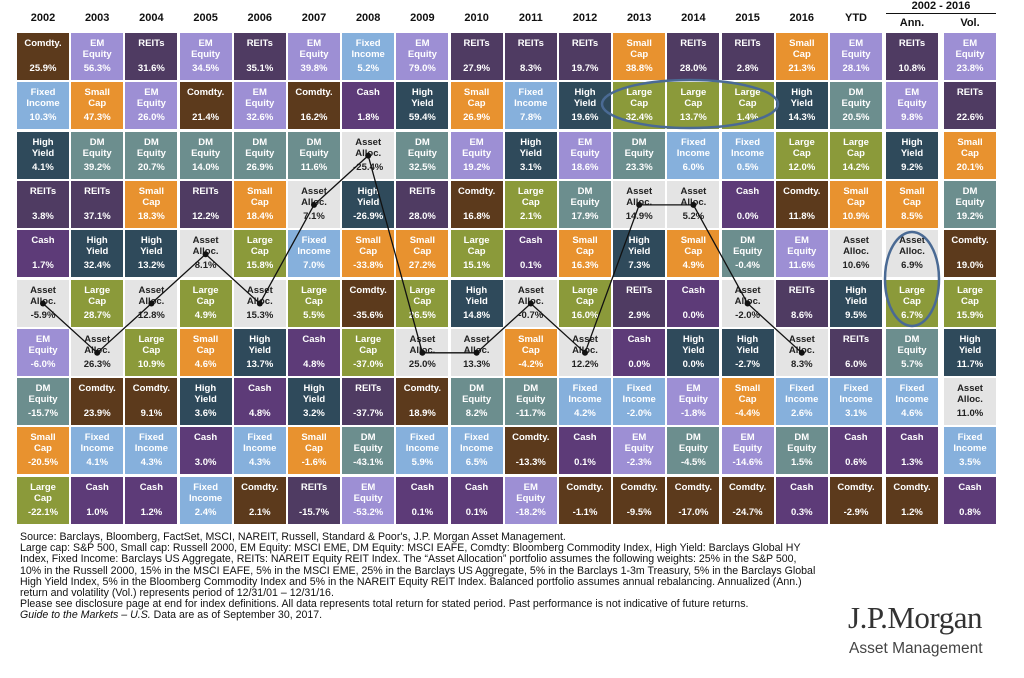  What do you see at coordinates (585, 512) in the screenshot?
I see `asset-return: -1.1%` at bounding box center [585, 512].